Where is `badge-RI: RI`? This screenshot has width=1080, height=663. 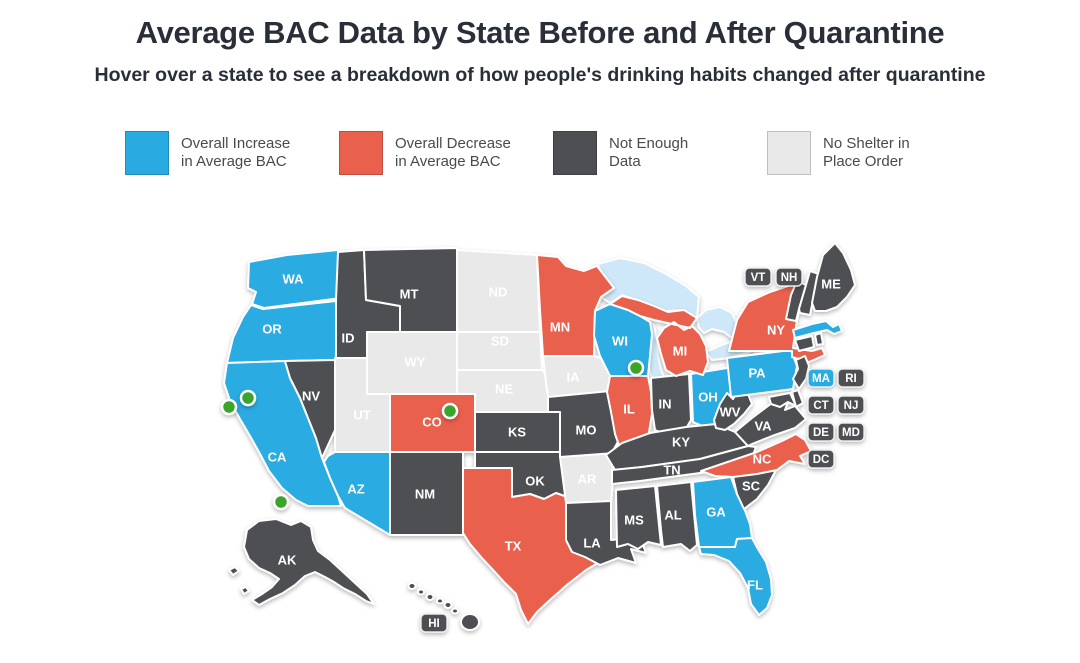
badge-RI: RI is located at coordinates (851, 378).